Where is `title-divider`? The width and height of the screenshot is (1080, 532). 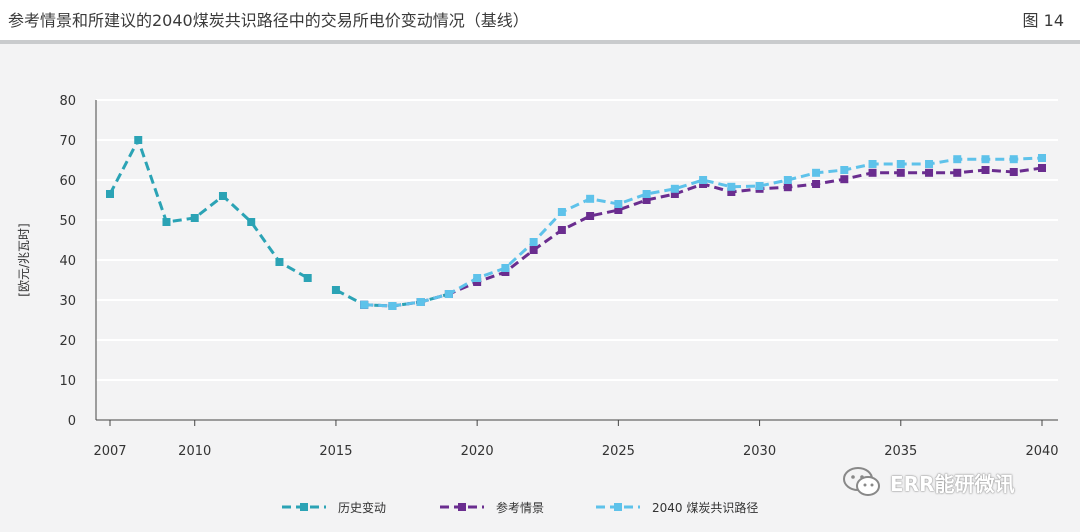
title-divider is located at coordinates (540, 42).